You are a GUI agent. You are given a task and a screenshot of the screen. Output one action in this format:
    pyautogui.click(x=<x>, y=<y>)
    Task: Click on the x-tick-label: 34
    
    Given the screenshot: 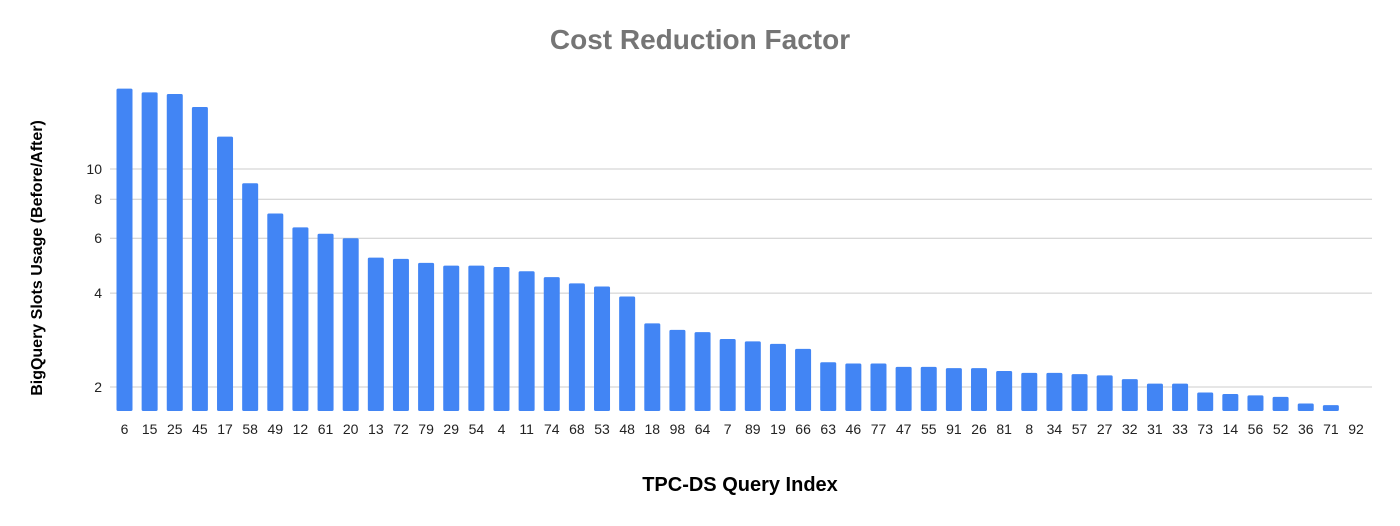 What is the action you would take?
    pyautogui.click(x=1055, y=429)
    